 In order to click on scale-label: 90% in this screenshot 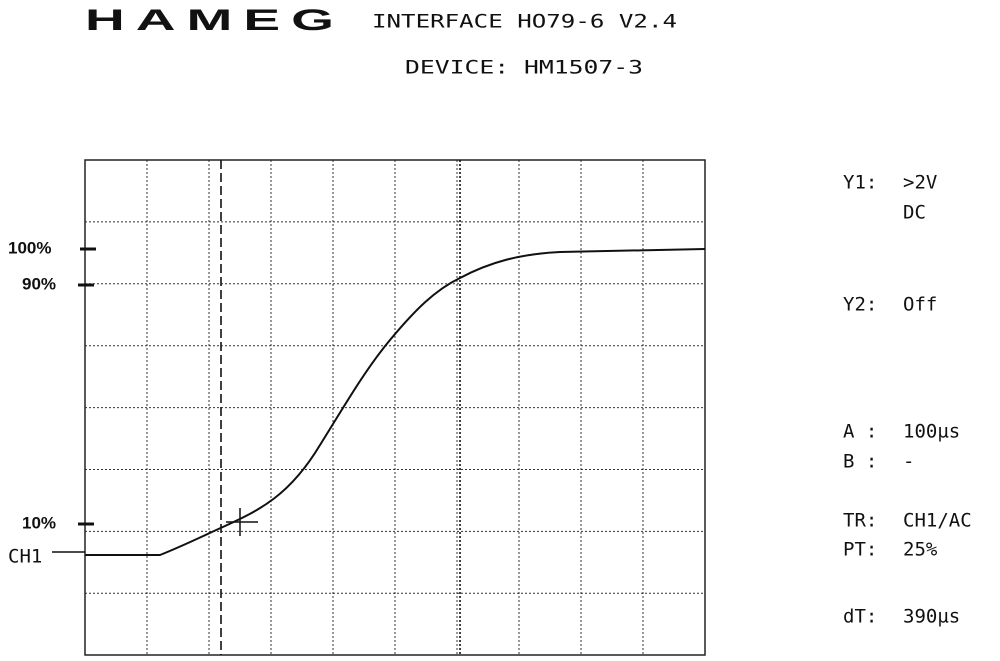, I will do `click(39, 283)`.